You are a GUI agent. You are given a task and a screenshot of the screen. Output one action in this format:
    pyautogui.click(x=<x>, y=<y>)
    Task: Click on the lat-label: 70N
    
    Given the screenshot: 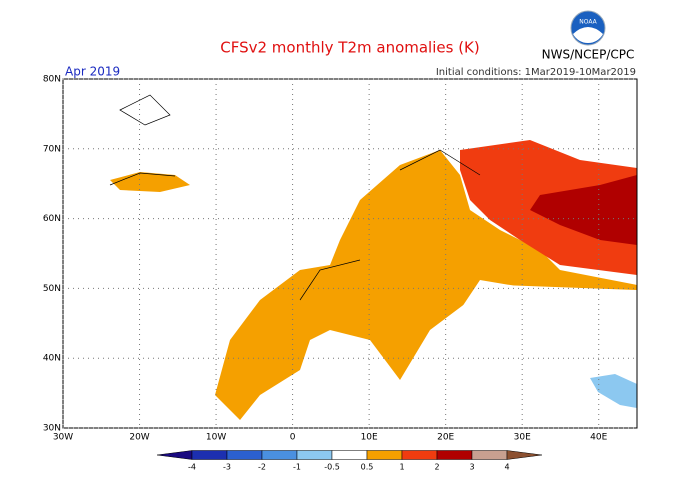 What is the action you would take?
    pyautogui.click(x=52, y=149)
    